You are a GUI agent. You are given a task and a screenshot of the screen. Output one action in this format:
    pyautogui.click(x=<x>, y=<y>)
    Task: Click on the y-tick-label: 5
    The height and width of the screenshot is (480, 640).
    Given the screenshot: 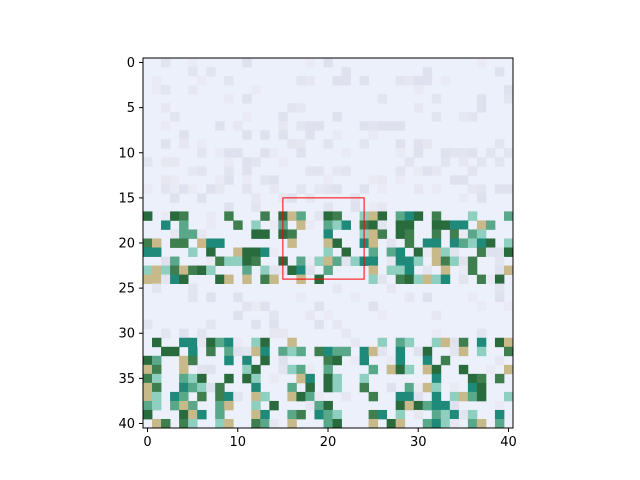 What is the action you would take?
    pyautogui.click(x=131, y=108)
    